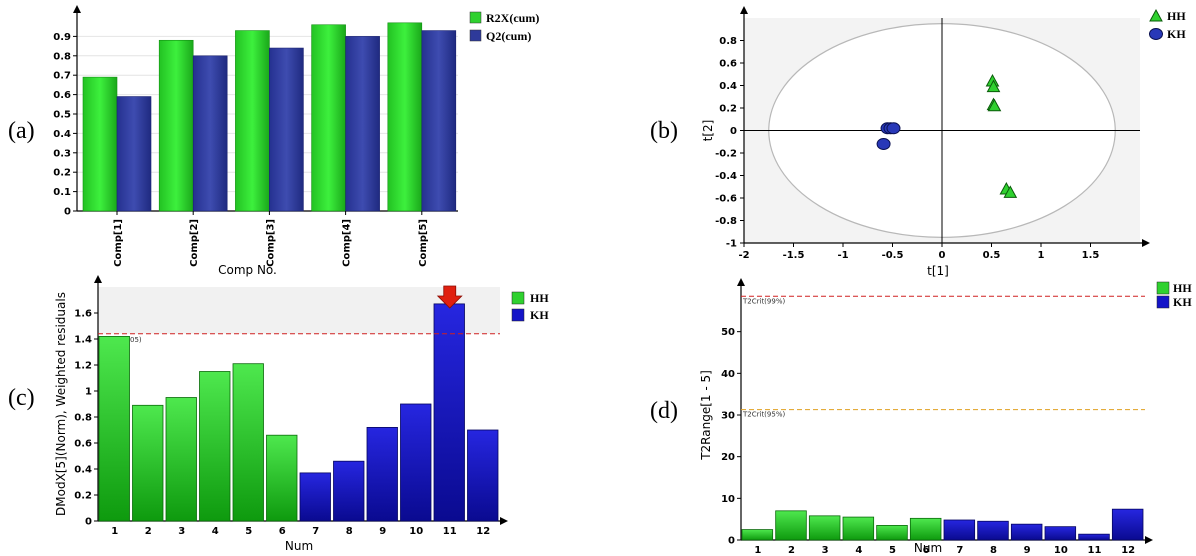  I want to click on y-axis-label-b: t[2], so click(708, 131).